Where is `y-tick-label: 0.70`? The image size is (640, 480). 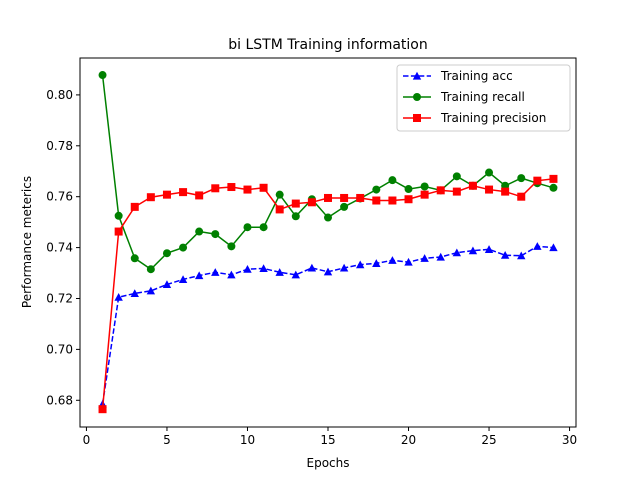 y-tick-label: 0.70 is located at coordinates (59, 349).